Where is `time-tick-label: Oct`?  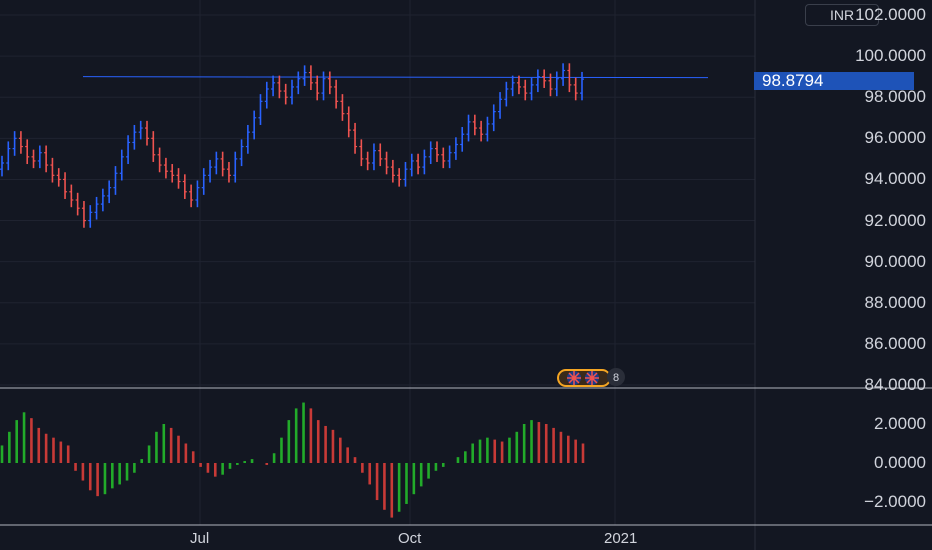 time-tick-label: Oct is located at coordinates (410, 538).